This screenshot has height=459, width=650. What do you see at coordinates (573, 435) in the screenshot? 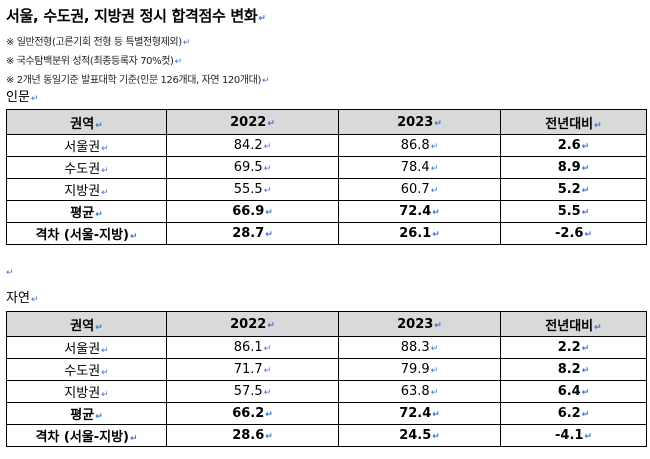
I see `change-cell: -4.1↵` at bounding box center [573, 435].